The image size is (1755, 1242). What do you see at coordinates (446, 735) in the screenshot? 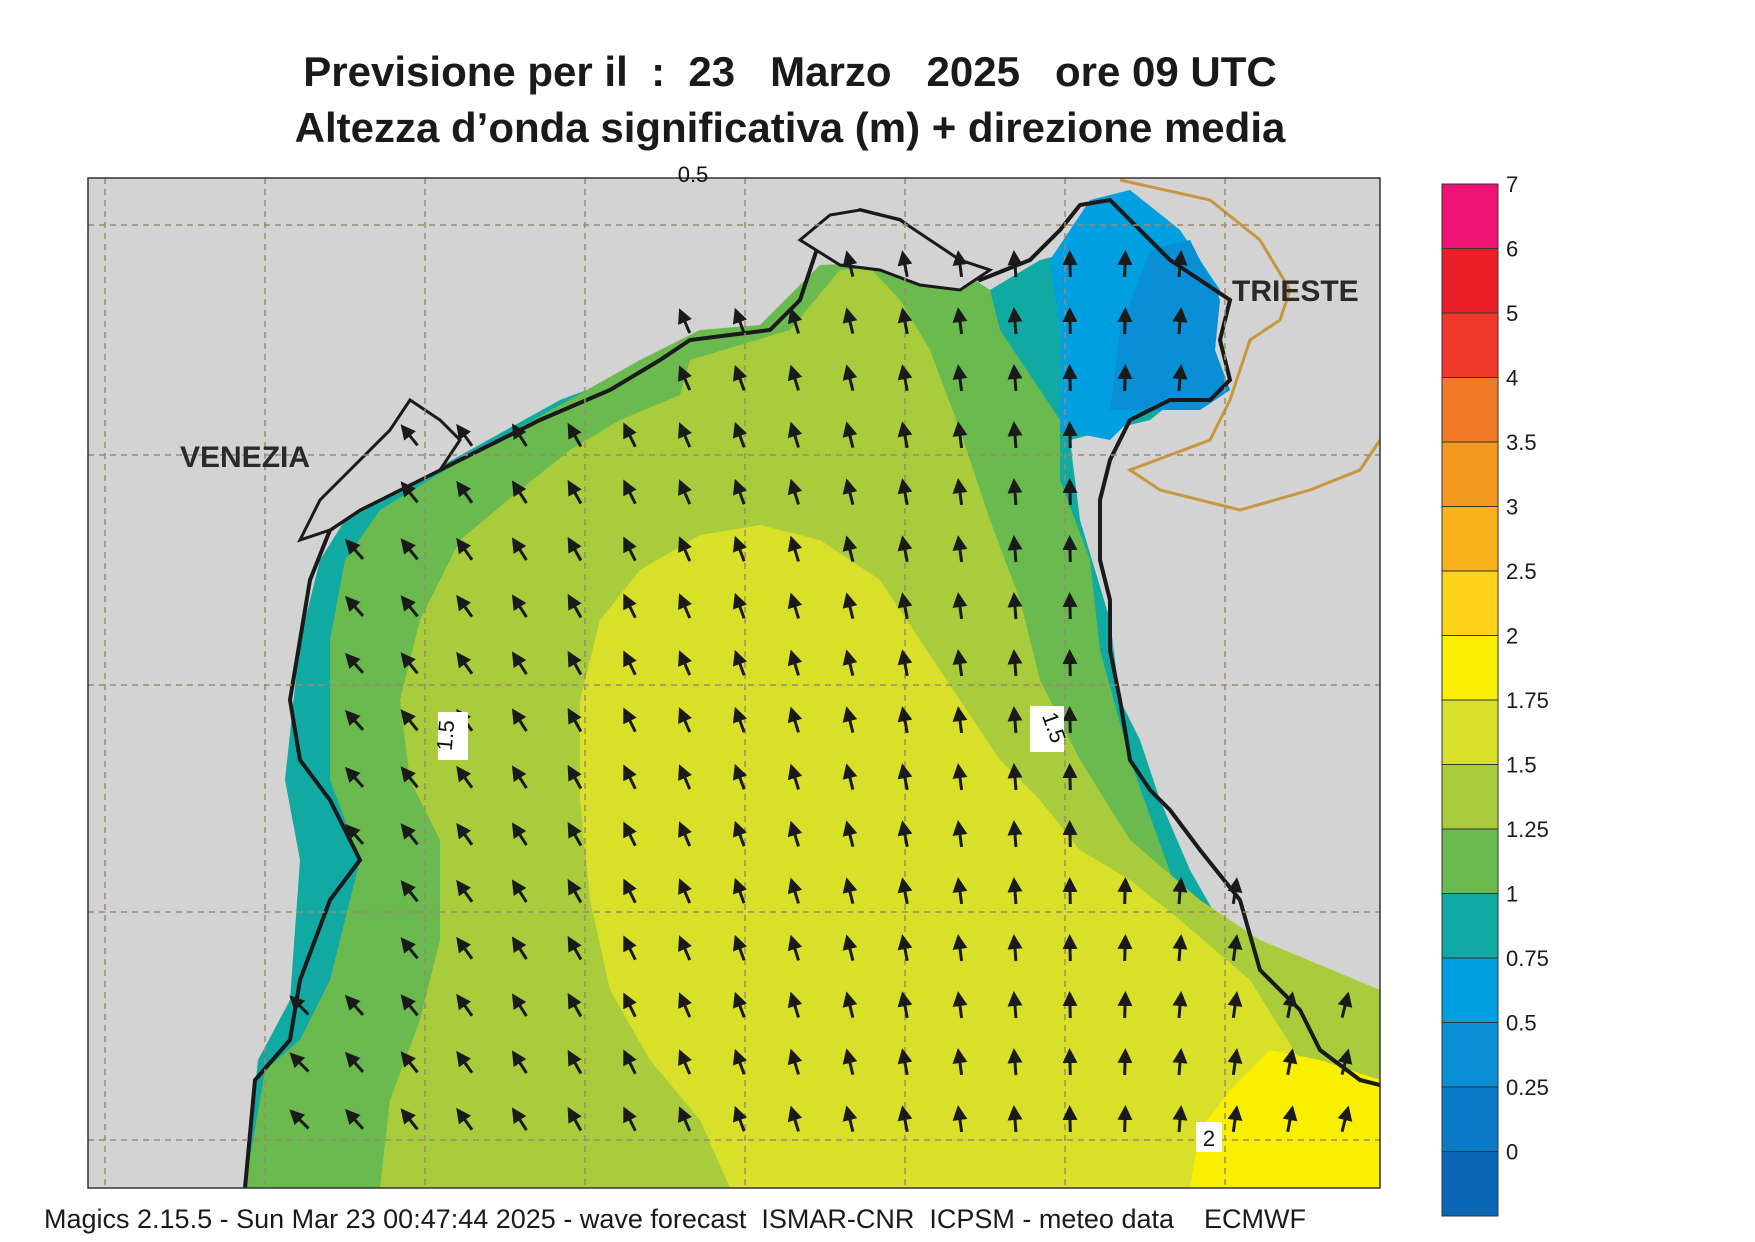
I see `svg-text: 1.5` at bounding box center [446, 735].